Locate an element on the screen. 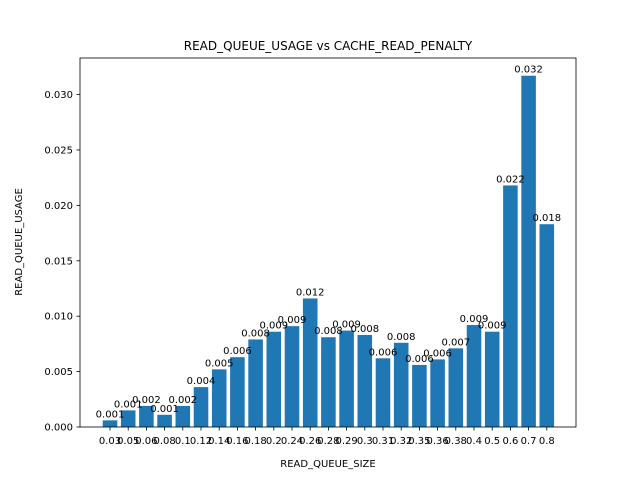 Image resolution: width=640 pixels, height=480 pixels. x-tick-label: 0.12 is located at coordinates (201, 441).